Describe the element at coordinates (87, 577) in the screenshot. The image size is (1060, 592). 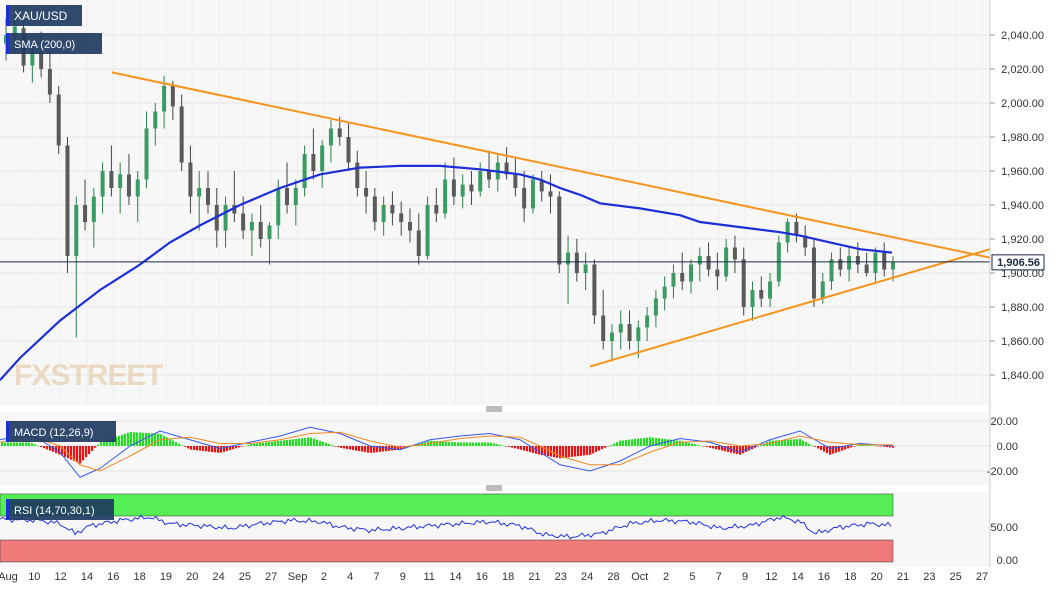
I see `time-tick-label: 14` at that location.